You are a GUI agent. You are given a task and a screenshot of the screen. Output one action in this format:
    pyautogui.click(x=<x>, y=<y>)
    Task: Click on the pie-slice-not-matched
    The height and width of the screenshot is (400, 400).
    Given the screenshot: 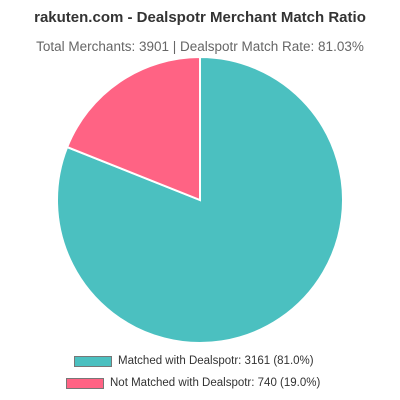 What is the action you would take?
    pyautogui.click(x=133, y=128)
    